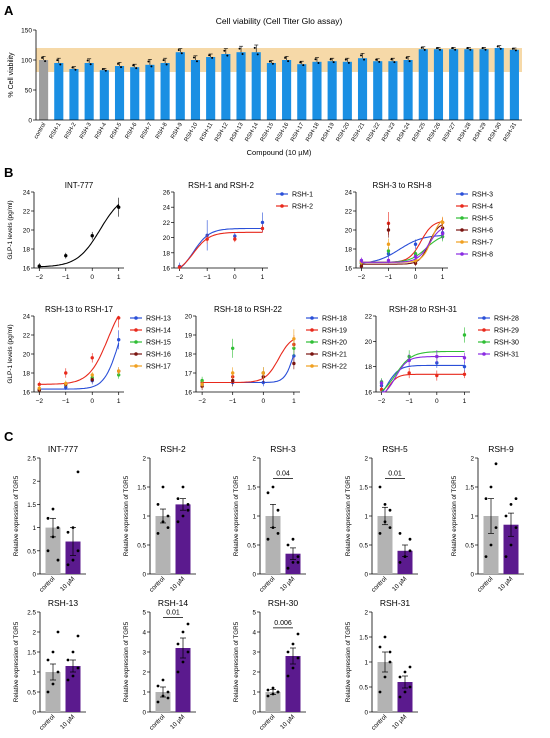  Describe the element at coordinates (366, 613) in the screenshot. I see `y-tick-label: 2` at that location.